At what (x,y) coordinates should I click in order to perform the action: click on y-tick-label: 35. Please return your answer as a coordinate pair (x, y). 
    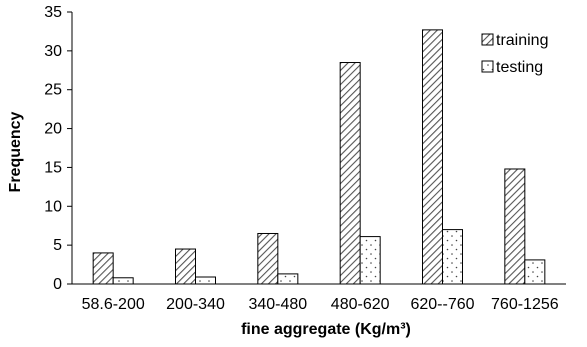
    Looking at the image, I should click on (53, 12).